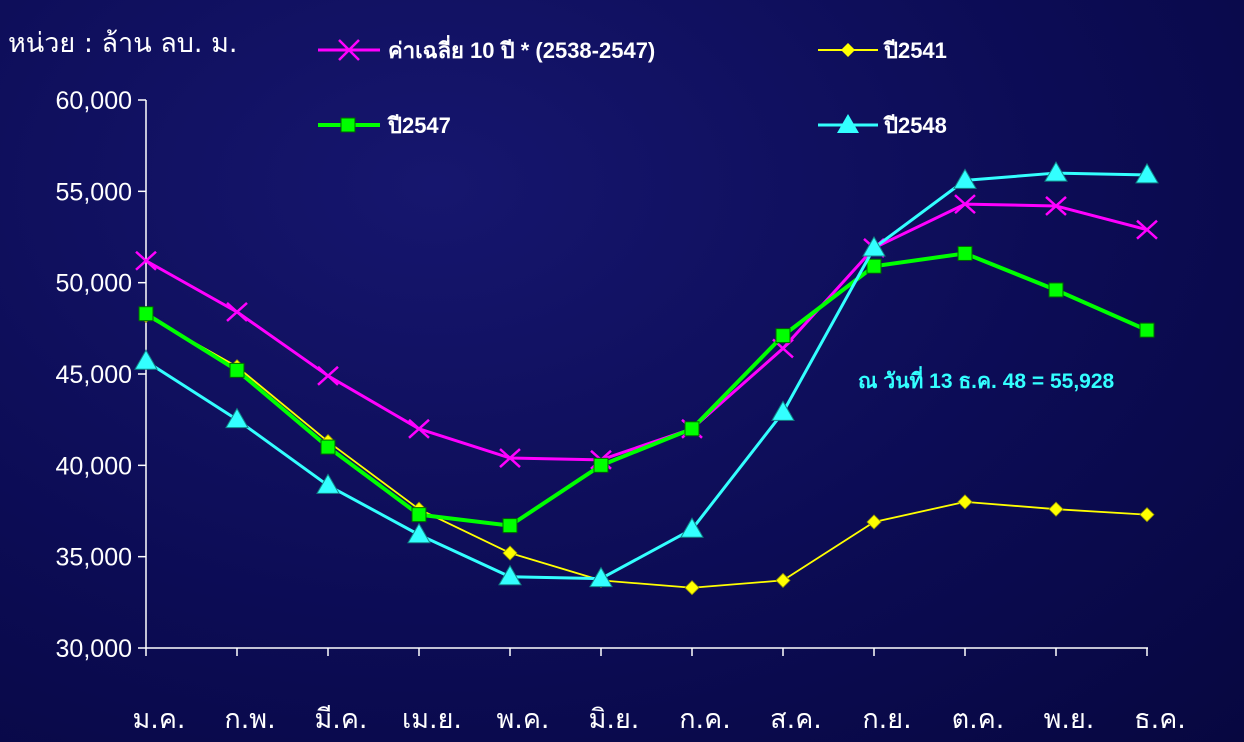  What do you see at coordinates (915, 125) in the screenshot?
I see `legend-label-2548: ปี2548` at bounding box center [915, 125].